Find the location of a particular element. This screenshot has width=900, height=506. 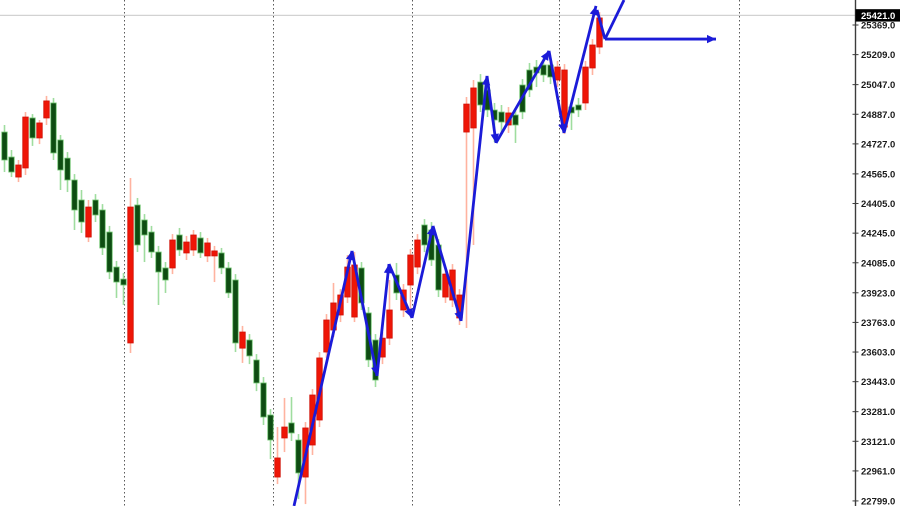

y-axis-label: 23281.0 is located at coordinates (878, 412).